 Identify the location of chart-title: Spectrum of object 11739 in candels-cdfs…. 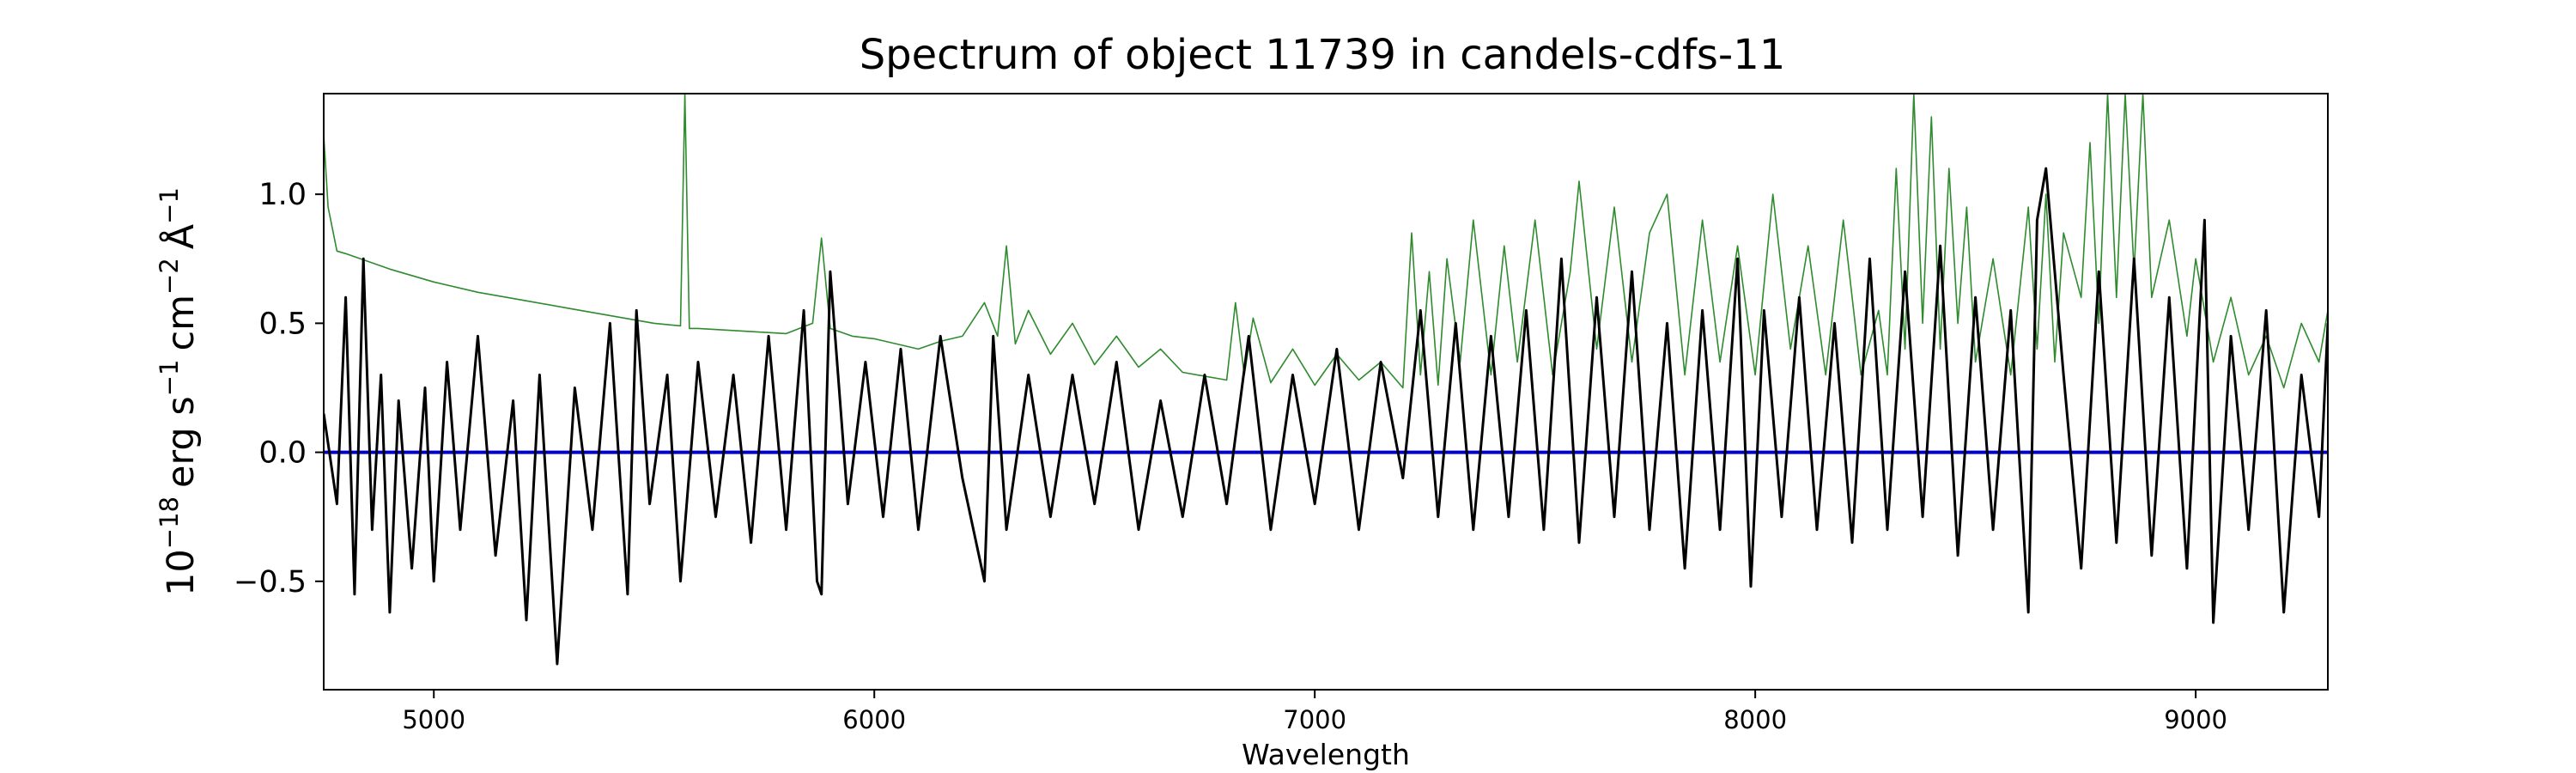
(1323, 55).